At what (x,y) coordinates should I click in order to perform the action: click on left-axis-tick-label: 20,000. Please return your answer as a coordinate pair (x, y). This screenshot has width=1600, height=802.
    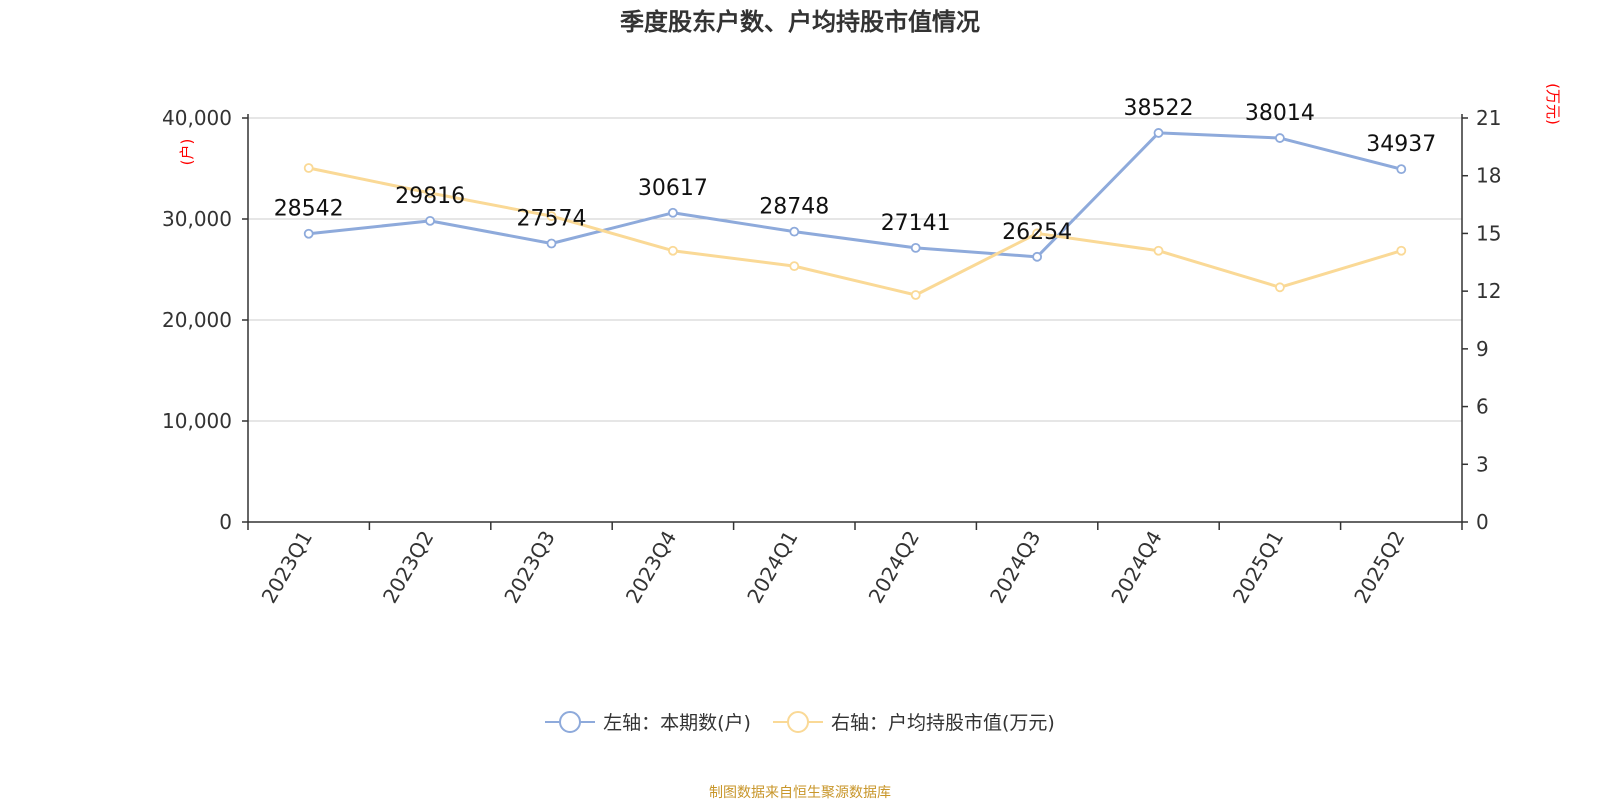
    Looking at the image, I should click on (197, 320).